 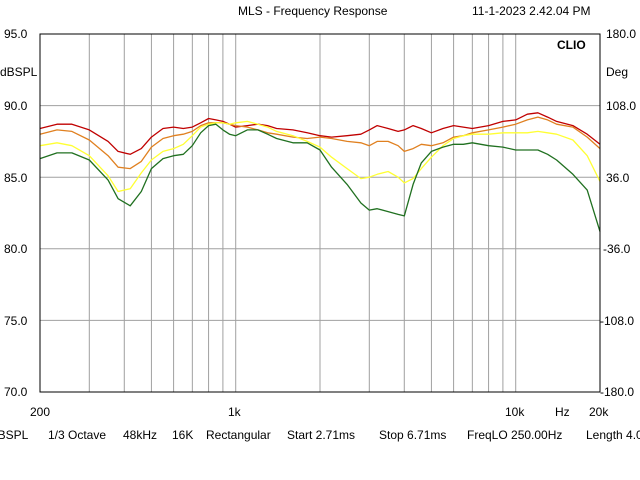 I want to click on y-tick-label: 90.0, so click(x=16, y=106).